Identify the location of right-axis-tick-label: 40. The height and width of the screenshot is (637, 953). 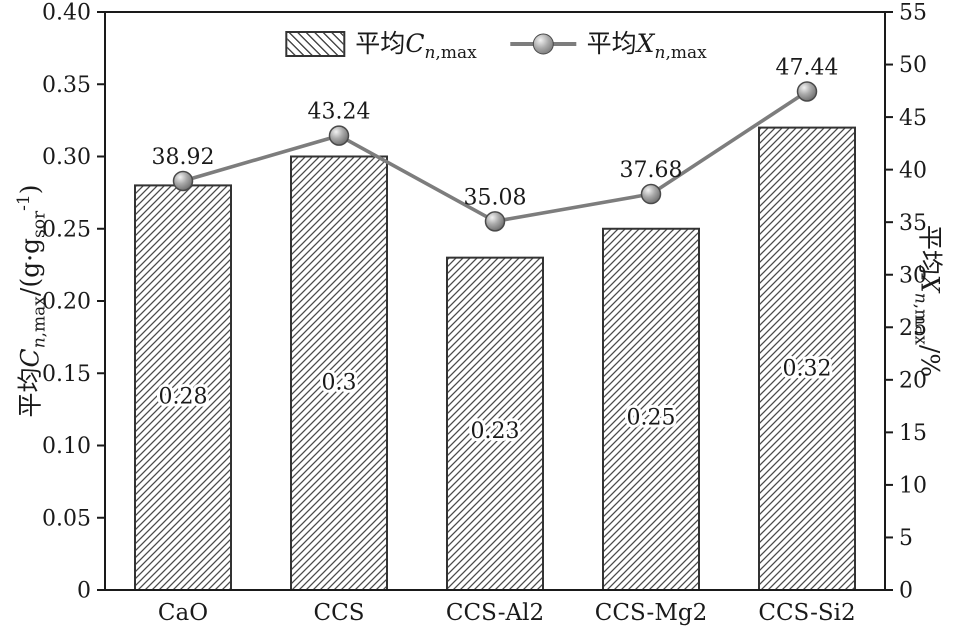
(913, 170).